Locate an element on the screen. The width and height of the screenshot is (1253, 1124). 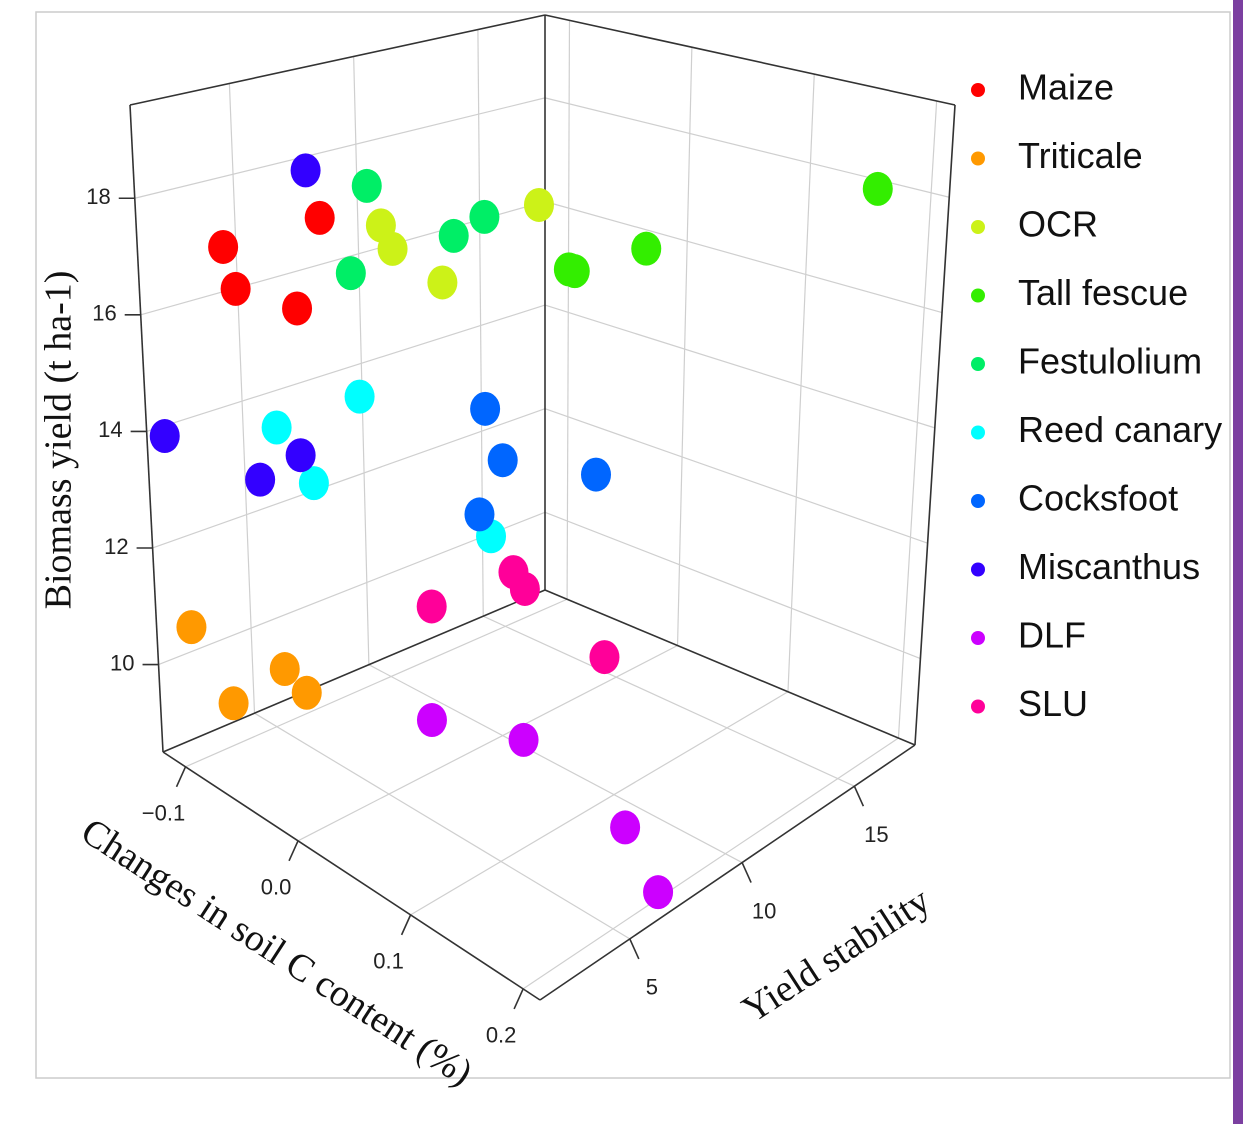
y-tick-label: 5 is located at coordinates (652, 987).